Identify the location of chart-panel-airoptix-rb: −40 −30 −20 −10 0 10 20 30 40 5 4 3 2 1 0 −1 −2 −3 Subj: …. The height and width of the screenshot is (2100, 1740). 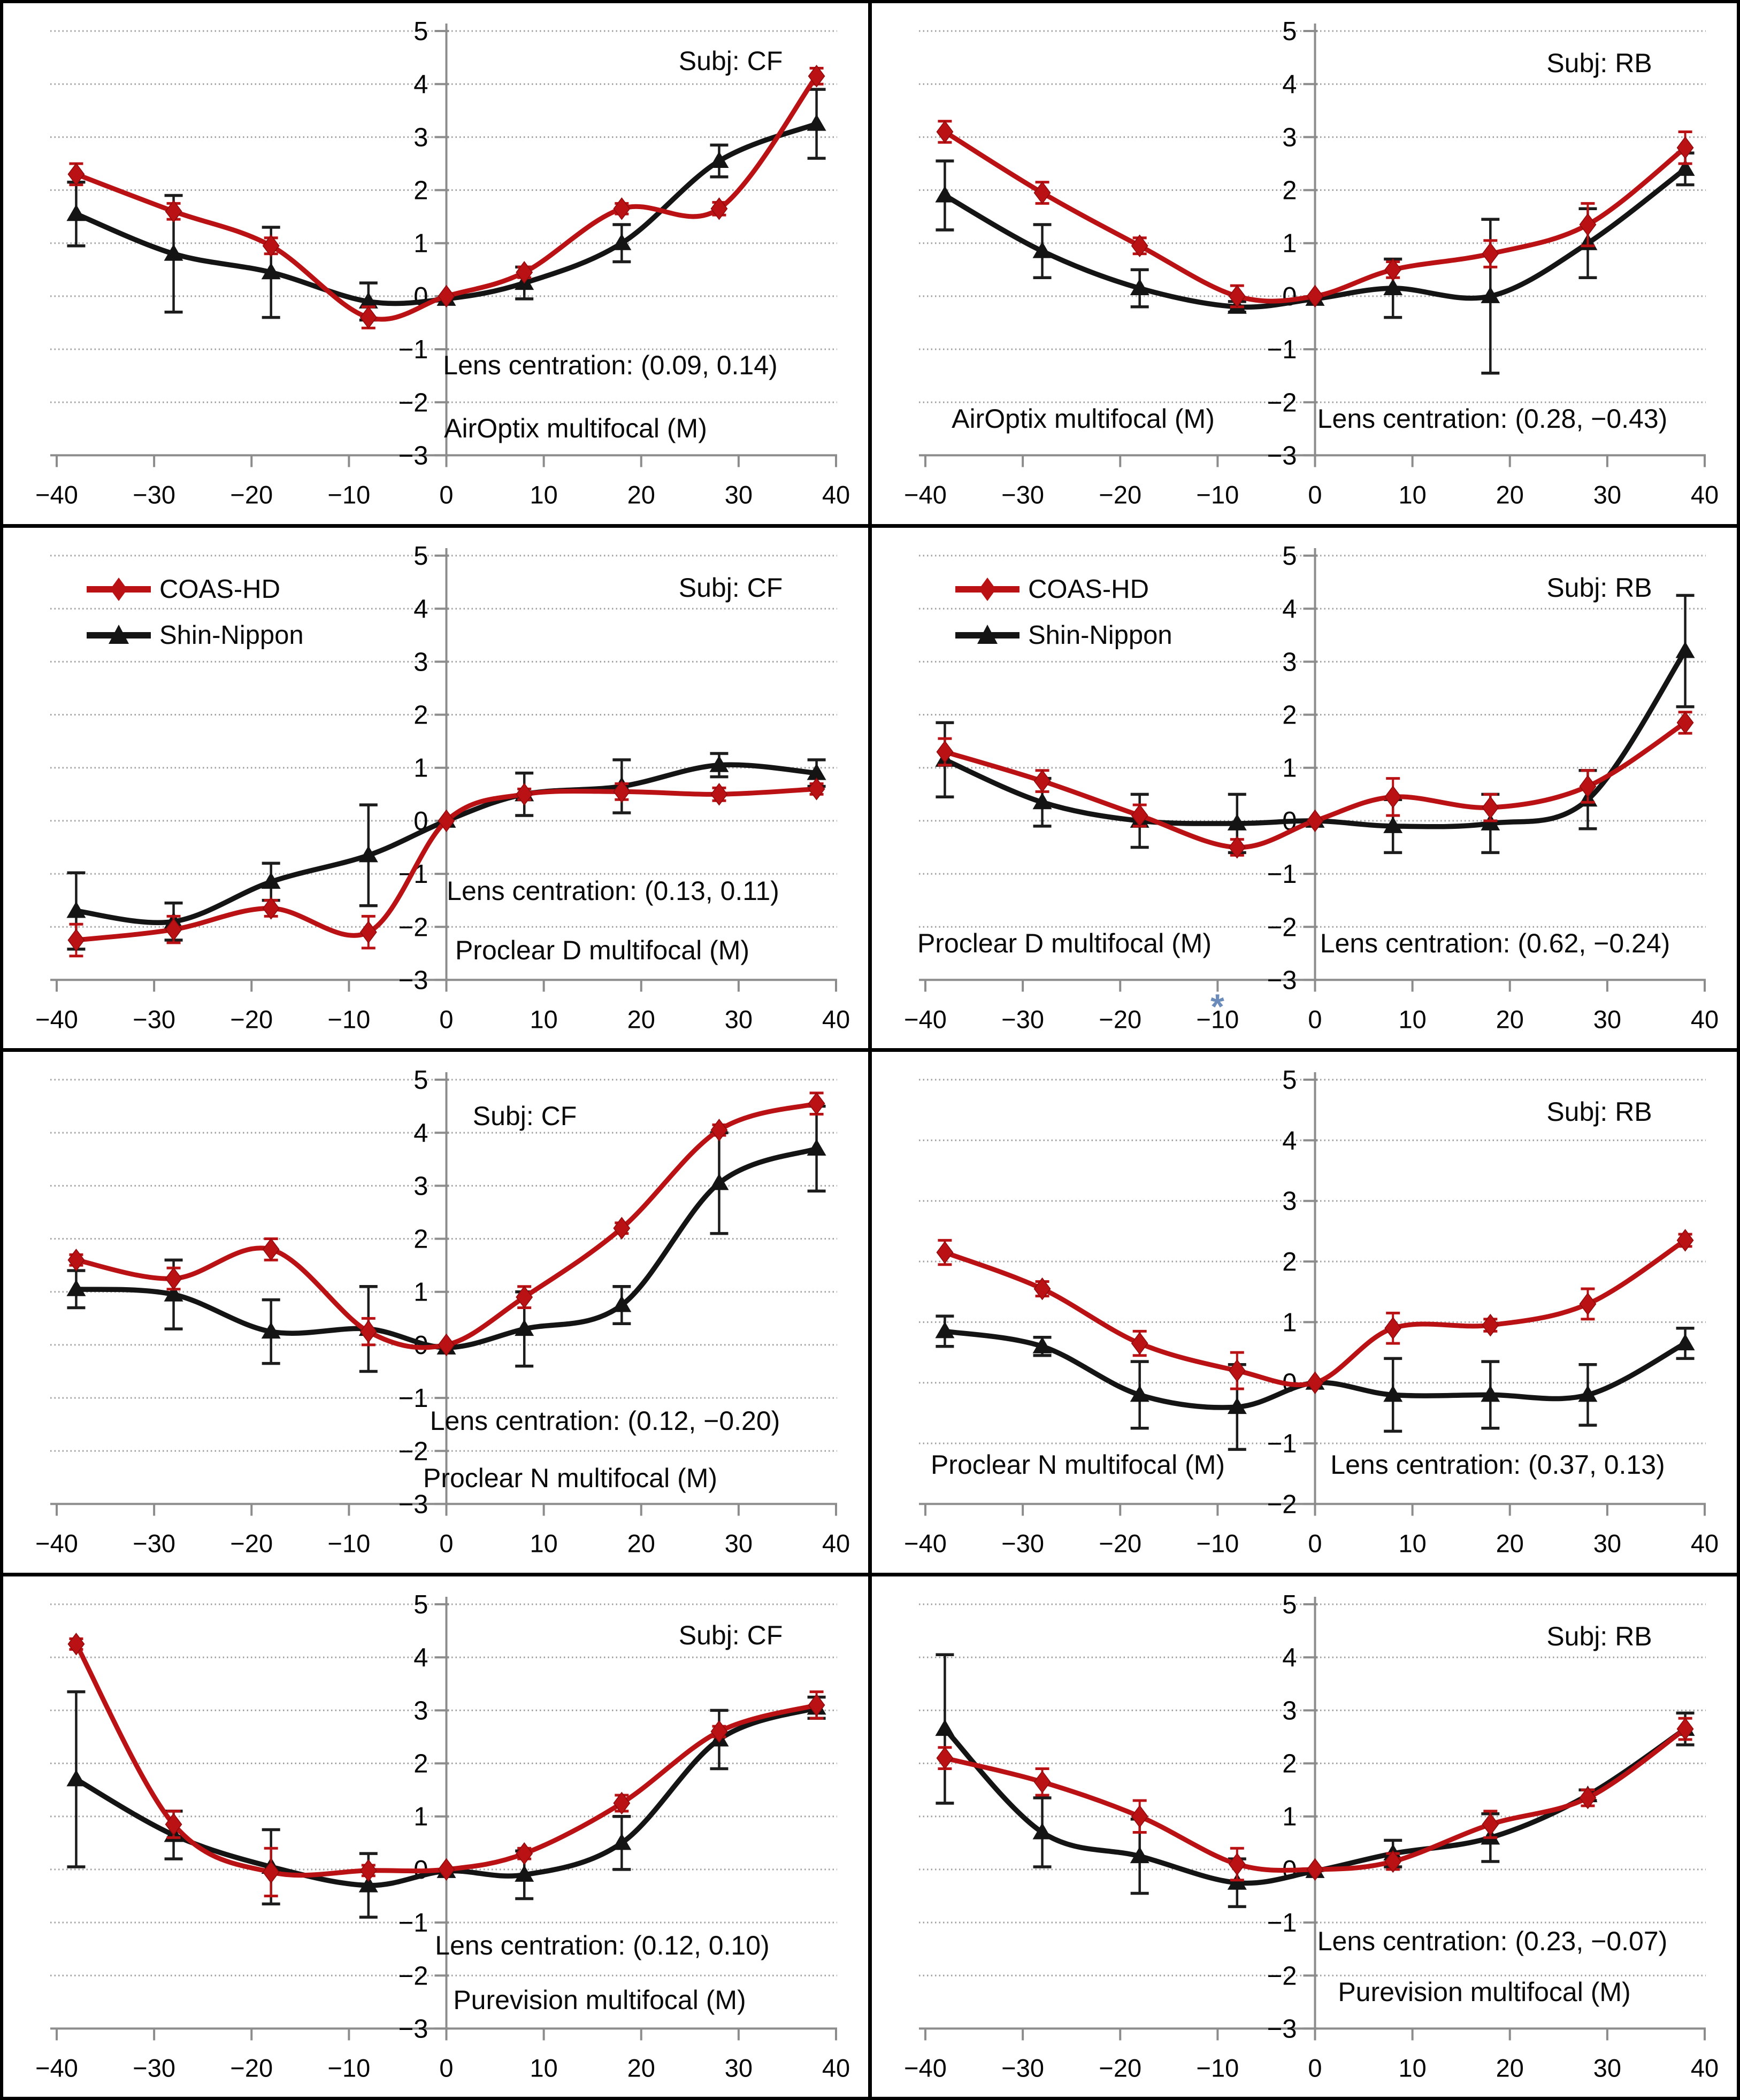
(1304, 263).